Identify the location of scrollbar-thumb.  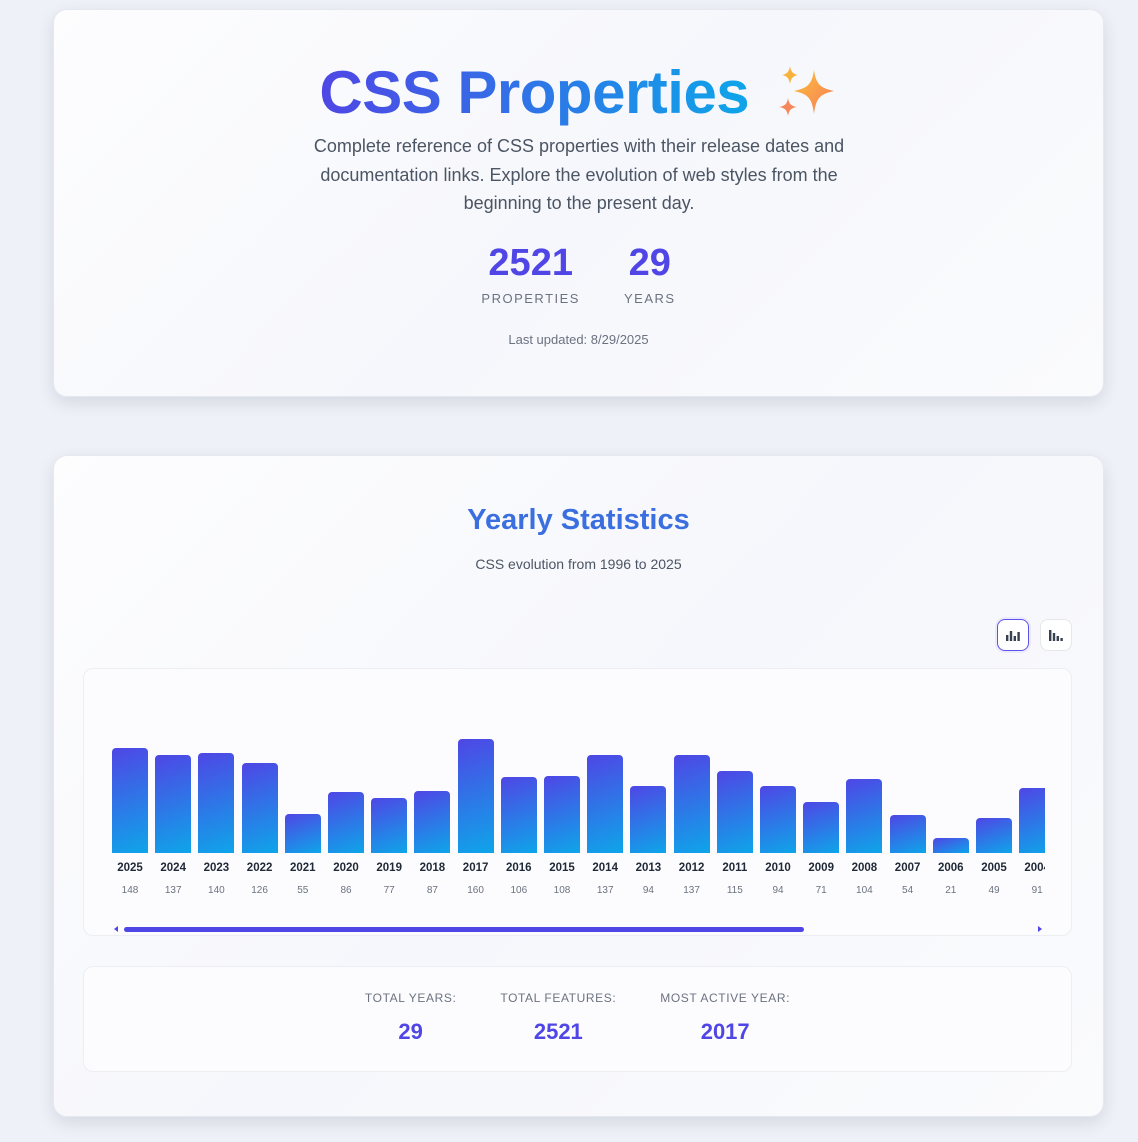
(464, 929).